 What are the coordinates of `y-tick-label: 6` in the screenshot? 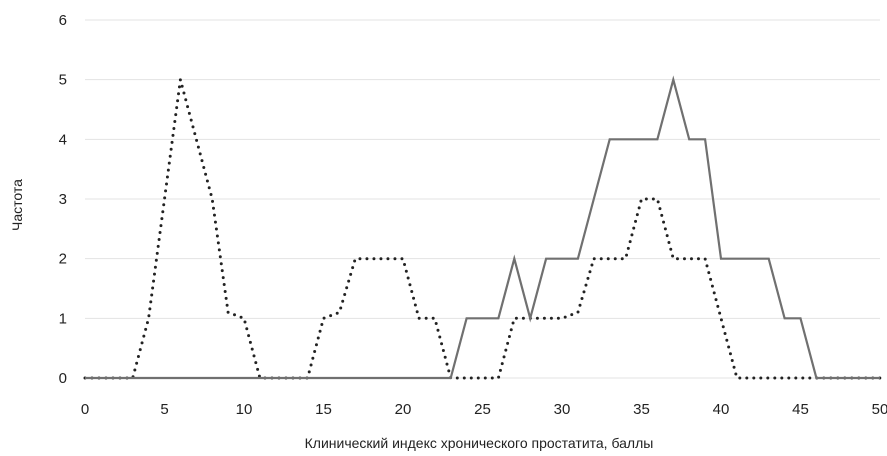 It's located at (63, 20).